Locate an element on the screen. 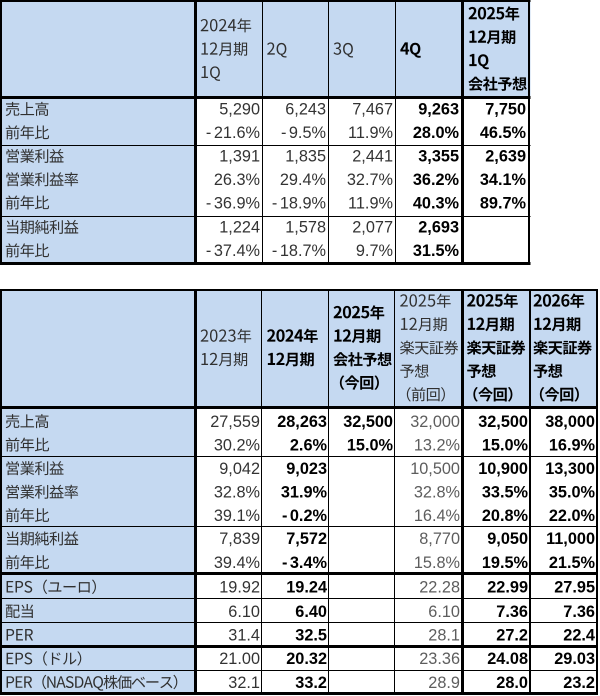 The height and width of the screenshot is (696, 600). svg-text: 10,900 is located at coordinates (503, 469).